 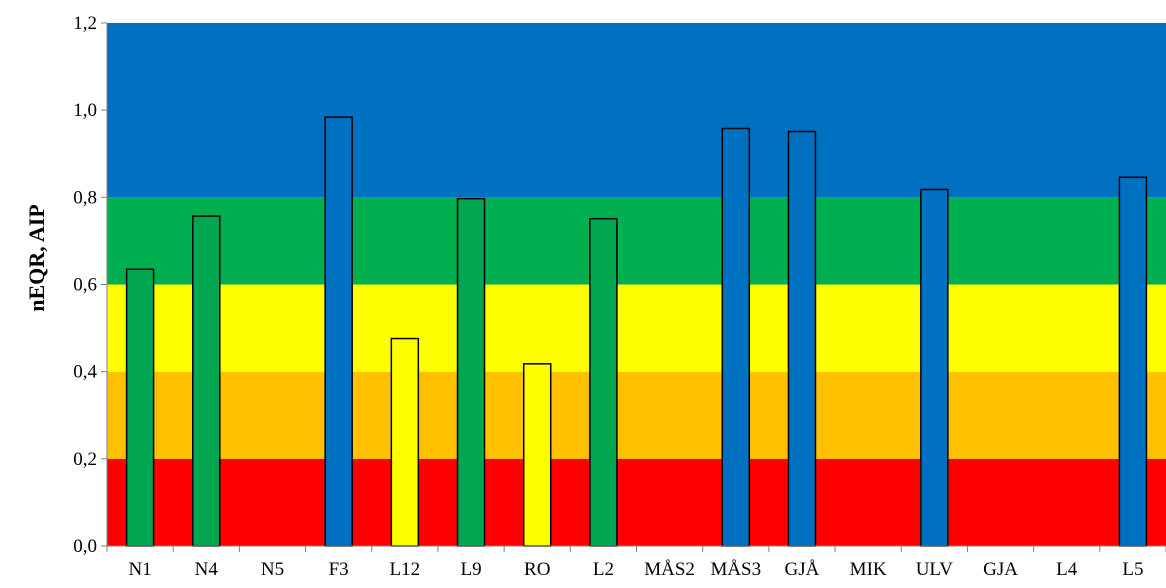 I want to click on y-tick-label-4: 0,8, so click(x=85, y=197).